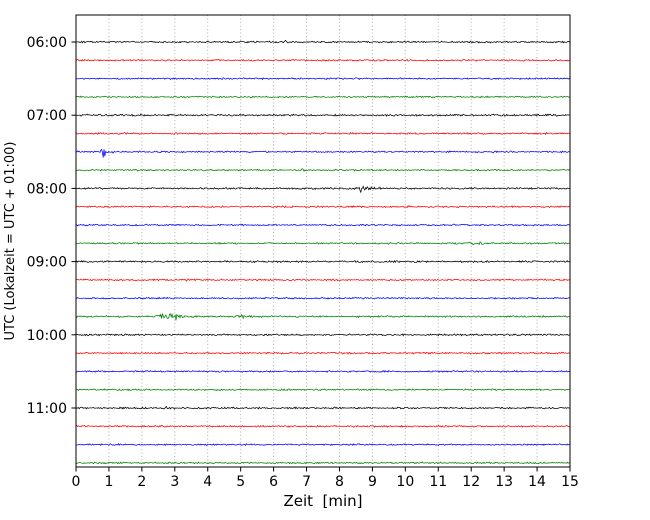  Describe the element at coordinates (47, 409) in the screenshot. I see `y-tick-label-1100: 11:00` at that location.